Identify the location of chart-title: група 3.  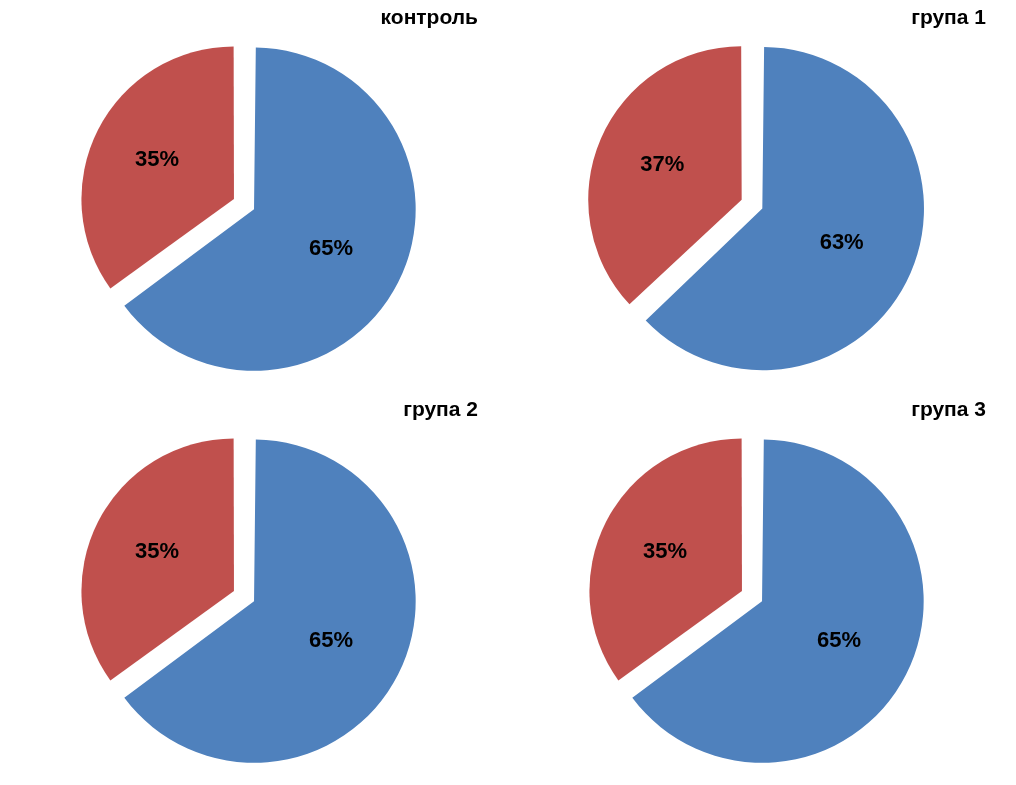
(948, 409).